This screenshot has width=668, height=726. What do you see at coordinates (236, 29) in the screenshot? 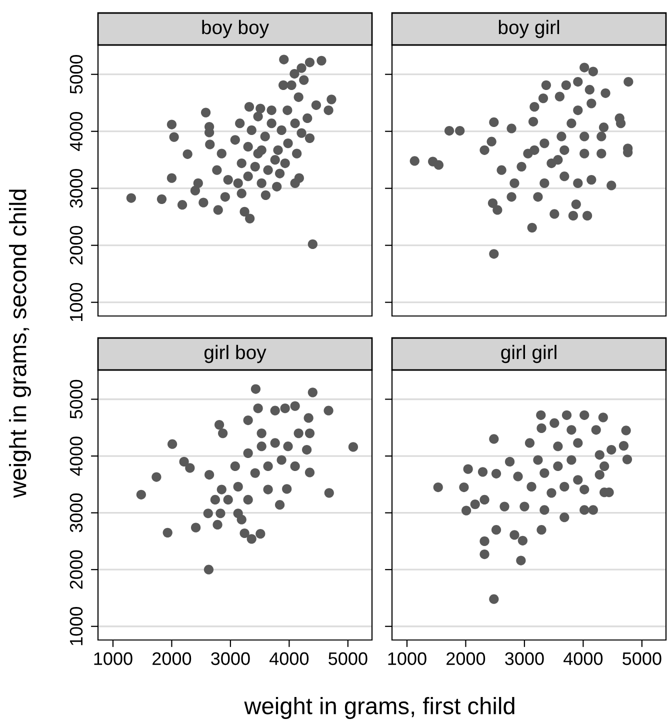
I see `chart-title: boy boy` at bounding box center [236, 29].